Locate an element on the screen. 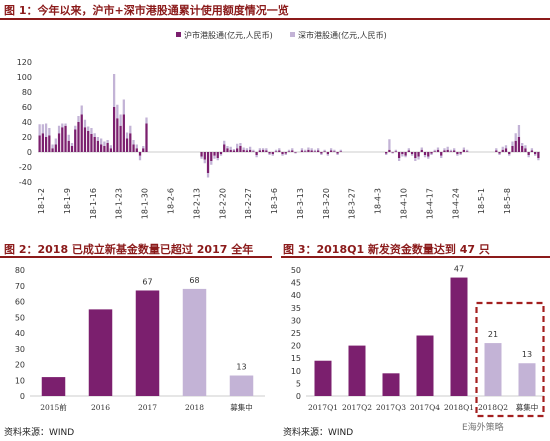 The image size is (550, 441). x-tick-label-14: 18-4-10 is located at coordinates (404, 203).